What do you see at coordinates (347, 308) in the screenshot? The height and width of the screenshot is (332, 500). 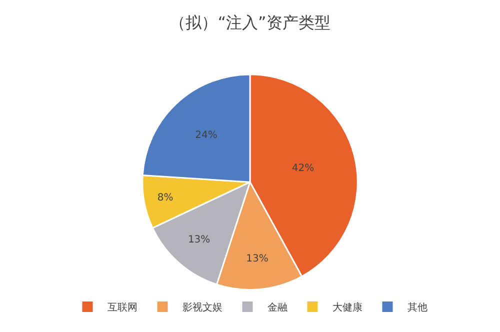 I see `legend-label: 大健康` at bounding box center [347, 308].